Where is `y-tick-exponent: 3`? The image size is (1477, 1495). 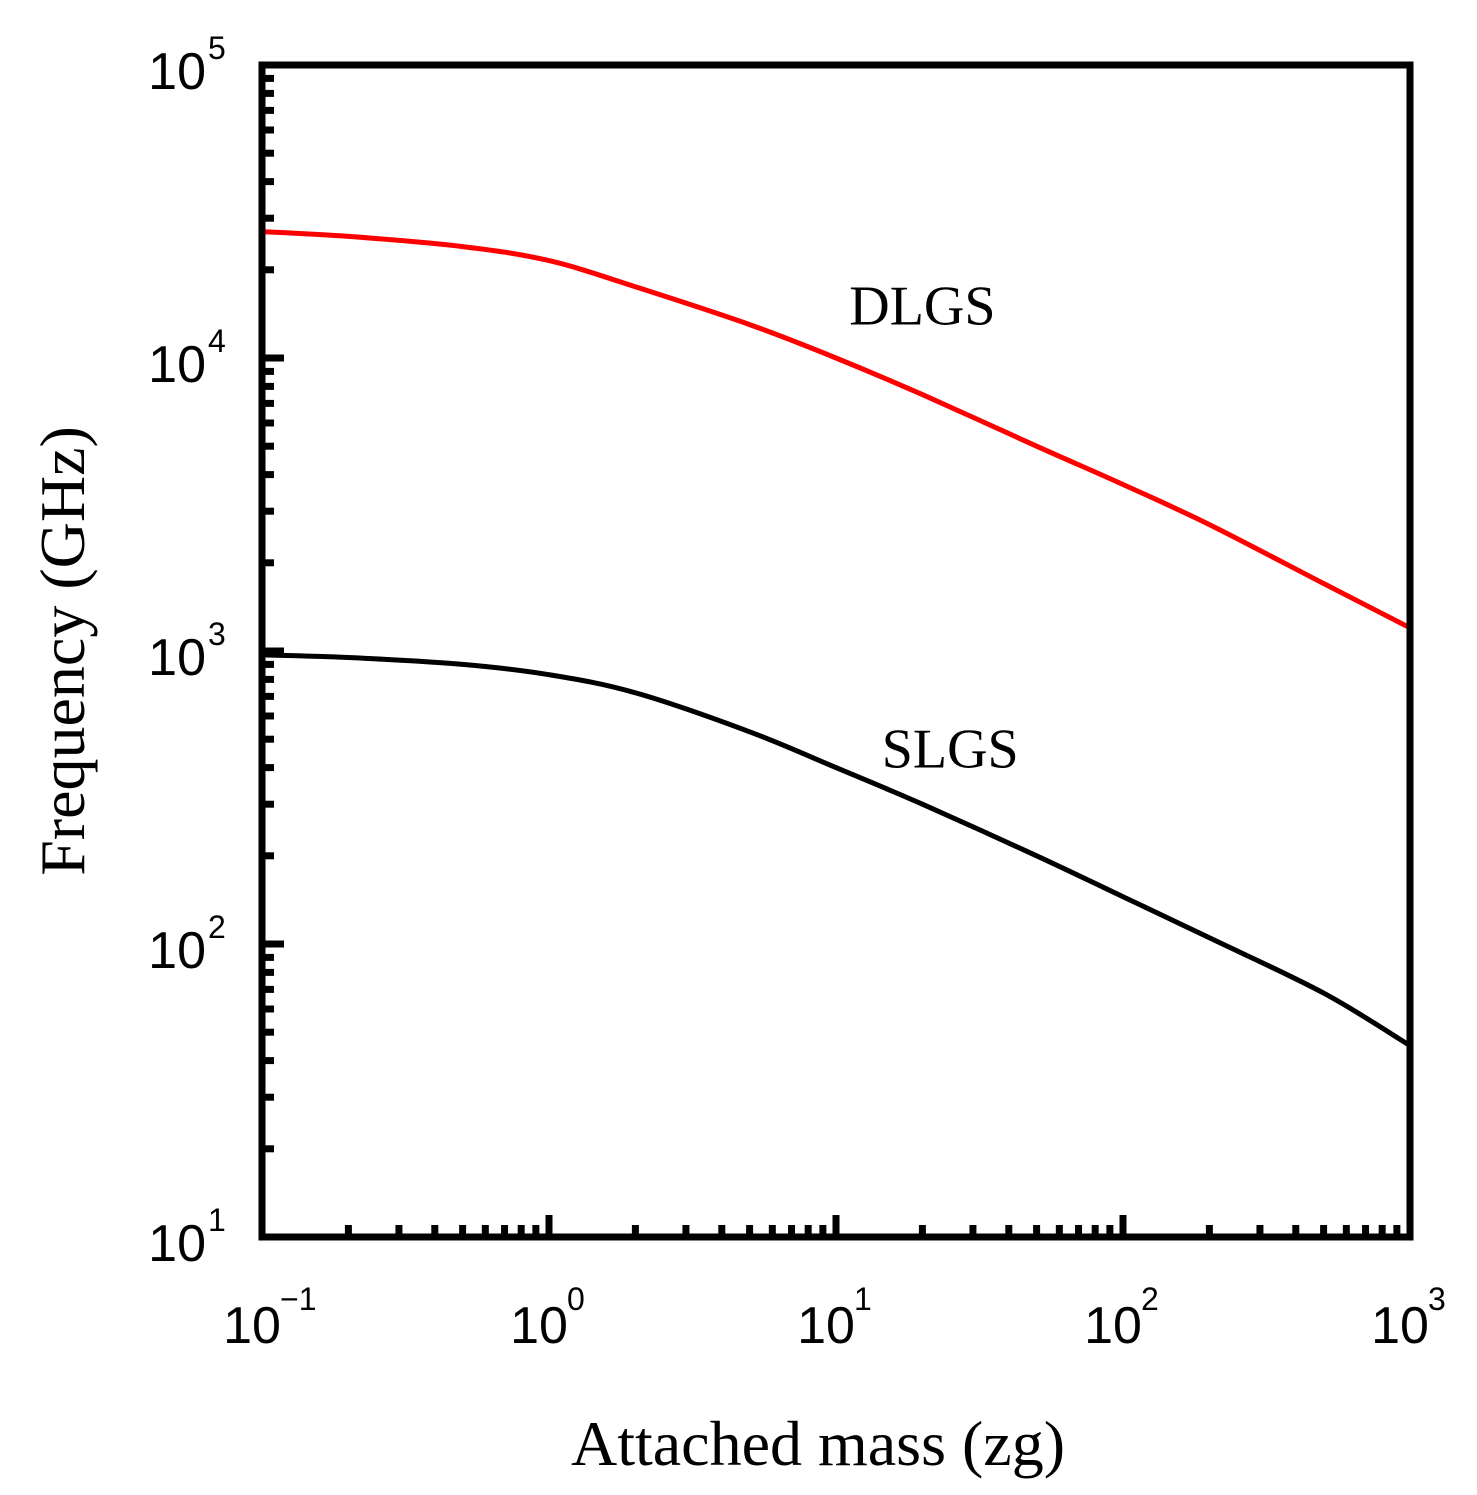 y-tick-exponent: 3 is located at coordinates (217, 634).